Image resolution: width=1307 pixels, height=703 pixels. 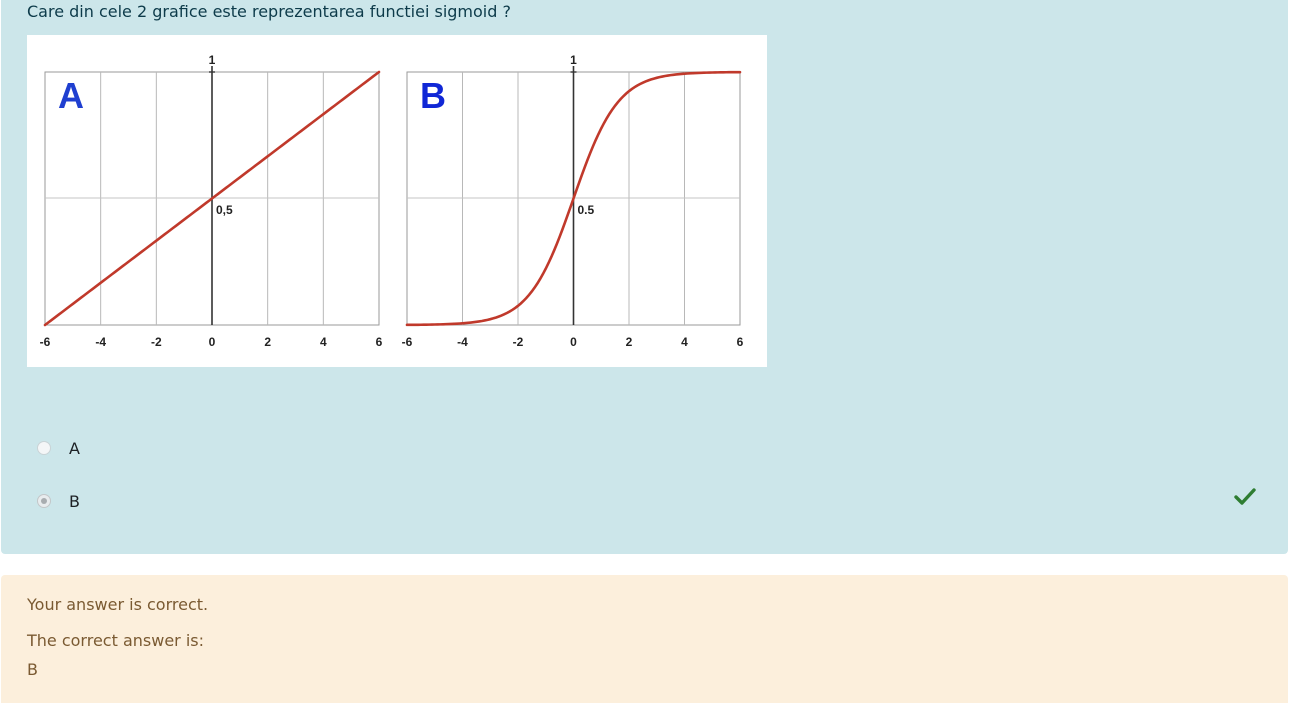 I want to click on option-a: A, so click(x=58, y=448).